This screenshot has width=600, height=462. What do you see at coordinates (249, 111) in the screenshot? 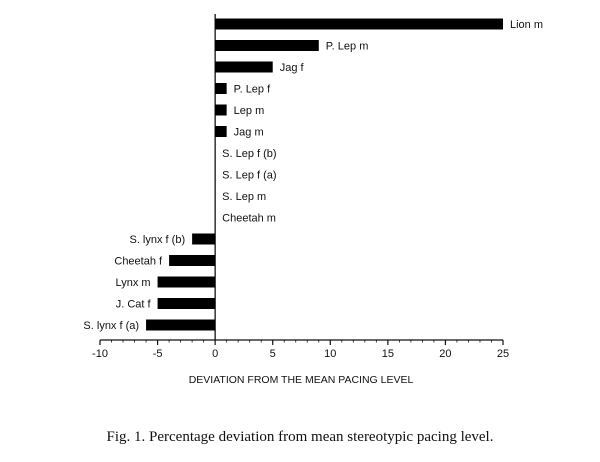
I see `bar-label: Lep m` at bounding box center [249, 111].